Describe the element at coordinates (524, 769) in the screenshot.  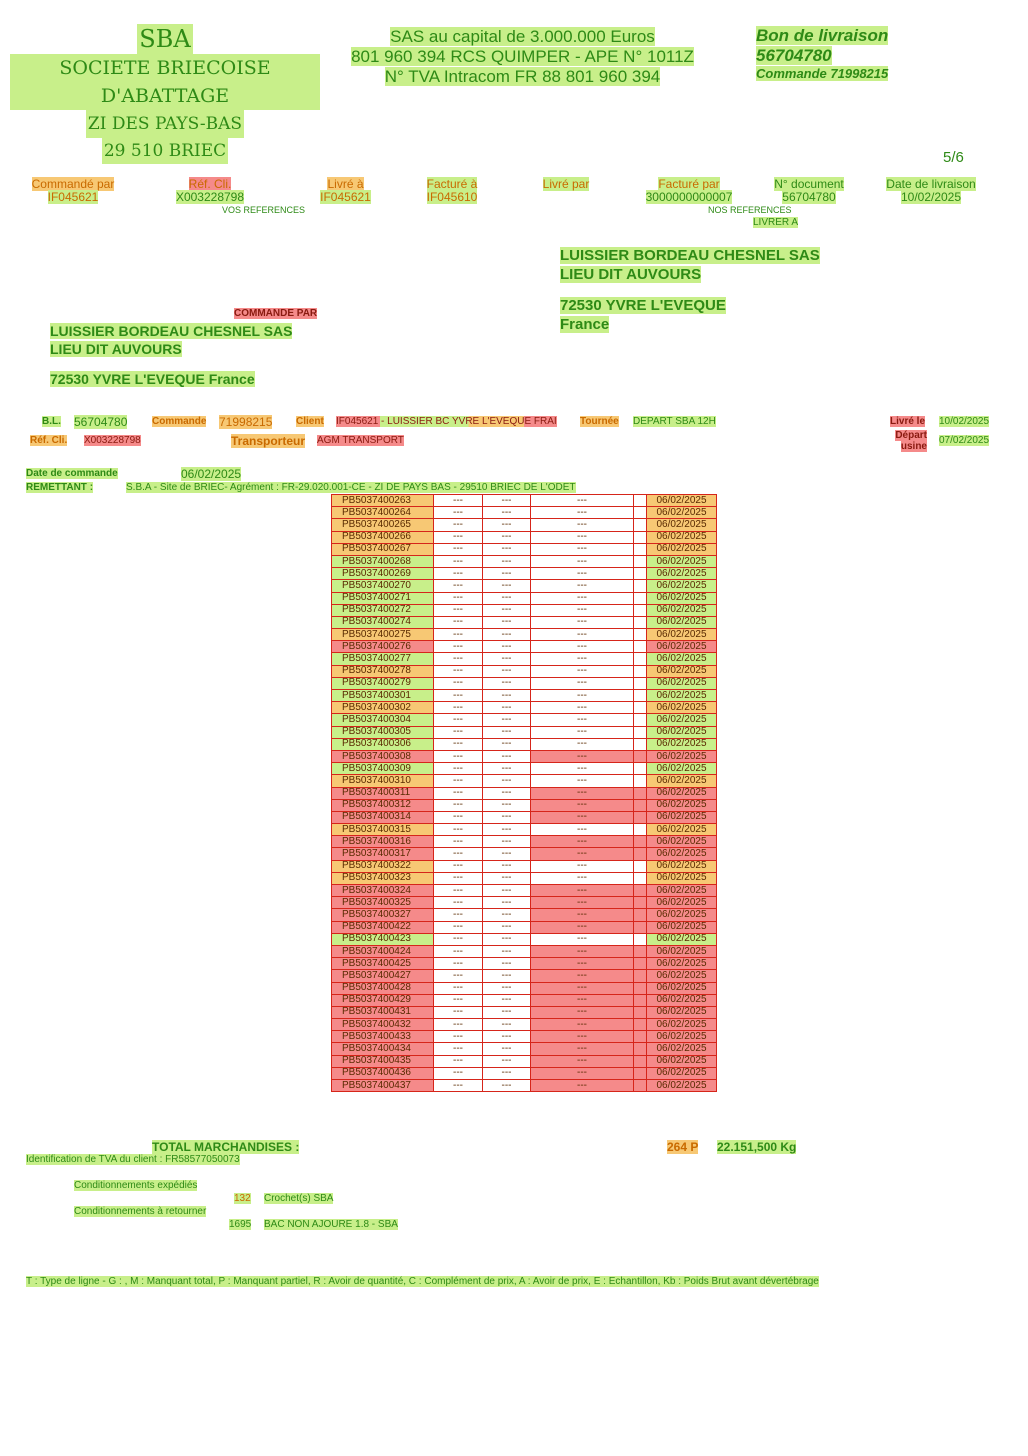
I see `table-row: PB5037400309 --- --- --- 06/02/2025` at that location.